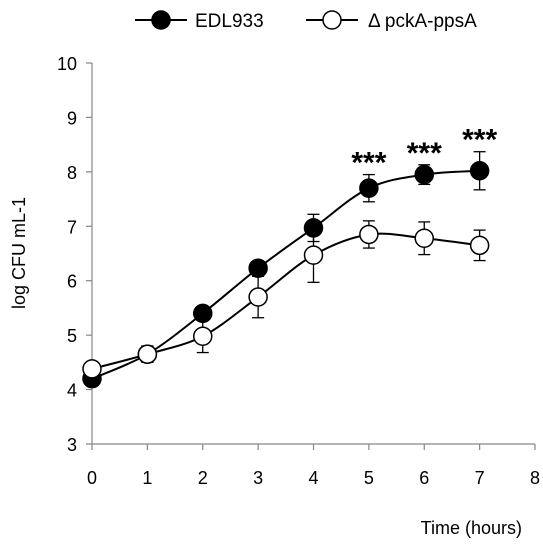  What do you see at coordinates (72, 118) in the screenshot?
I see `y-tick-label: 9` at bounding box center [72, 118].